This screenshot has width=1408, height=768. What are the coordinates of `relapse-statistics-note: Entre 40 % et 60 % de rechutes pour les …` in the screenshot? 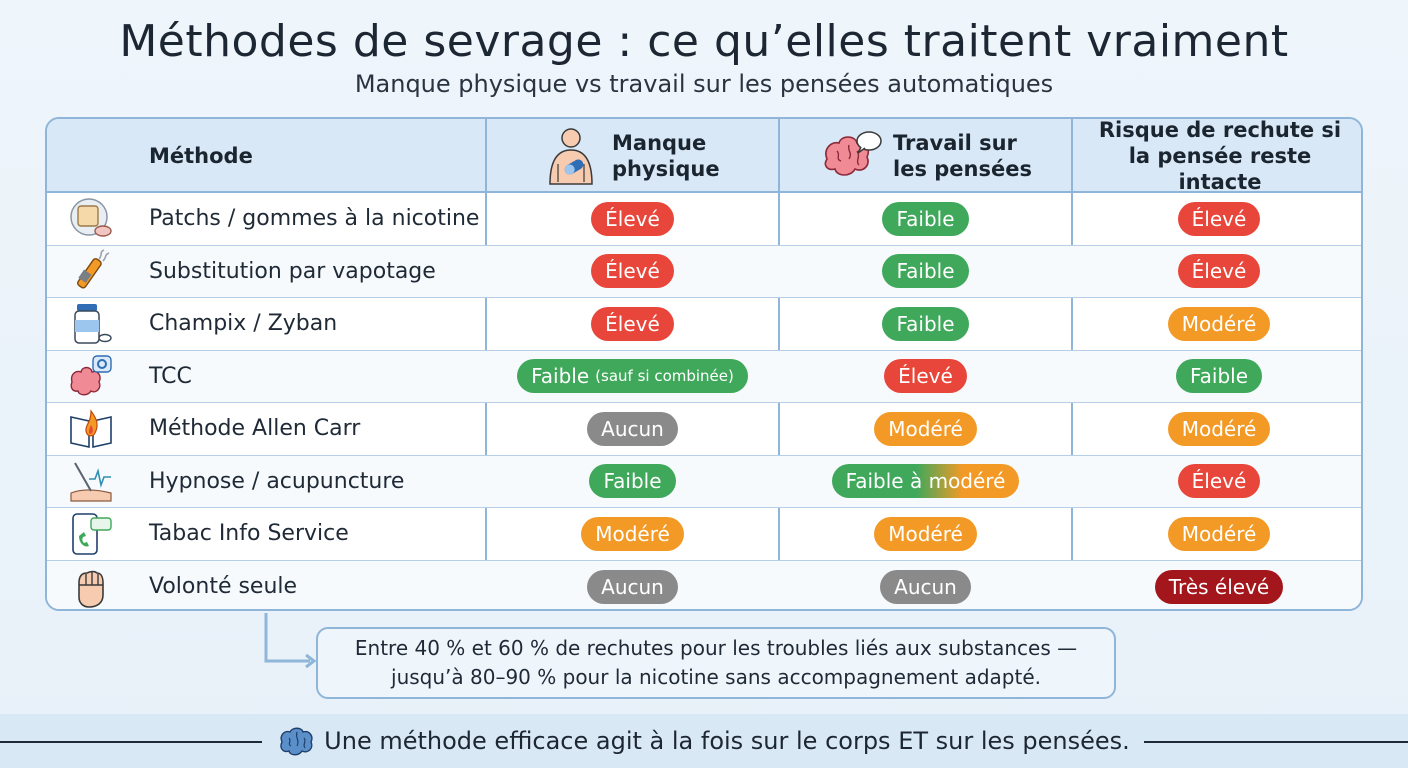 It's located at (716, 663).